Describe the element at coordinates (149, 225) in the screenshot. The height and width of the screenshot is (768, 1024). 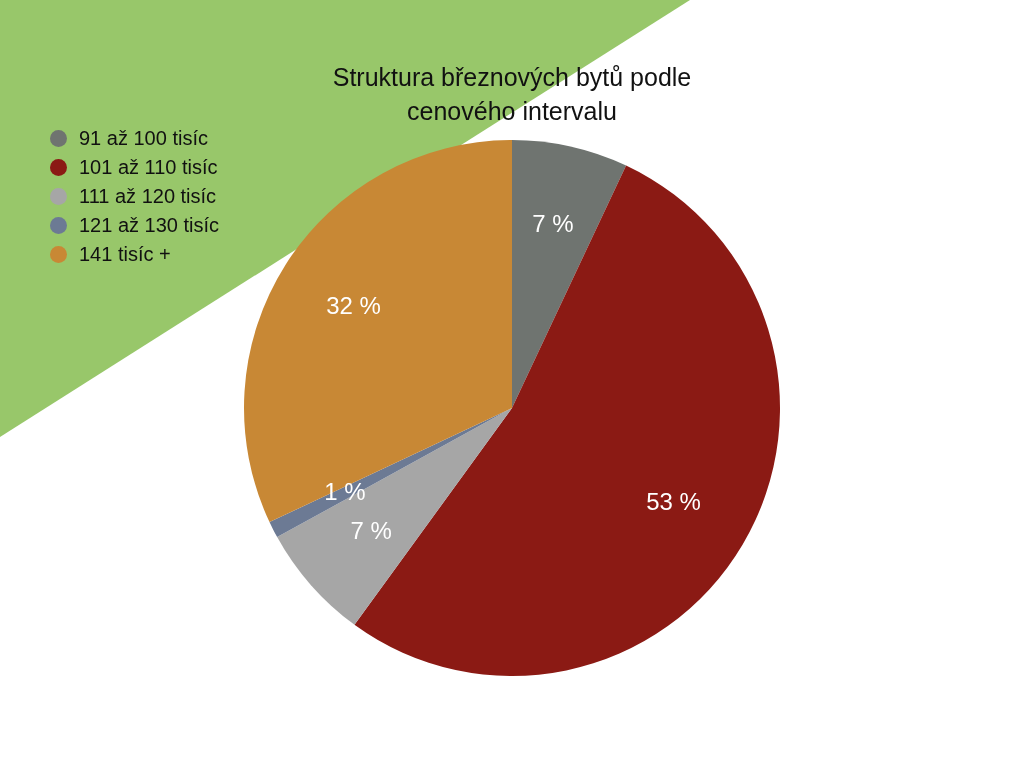
I see `legend-label: 121 až 130 tisíc` at that location.